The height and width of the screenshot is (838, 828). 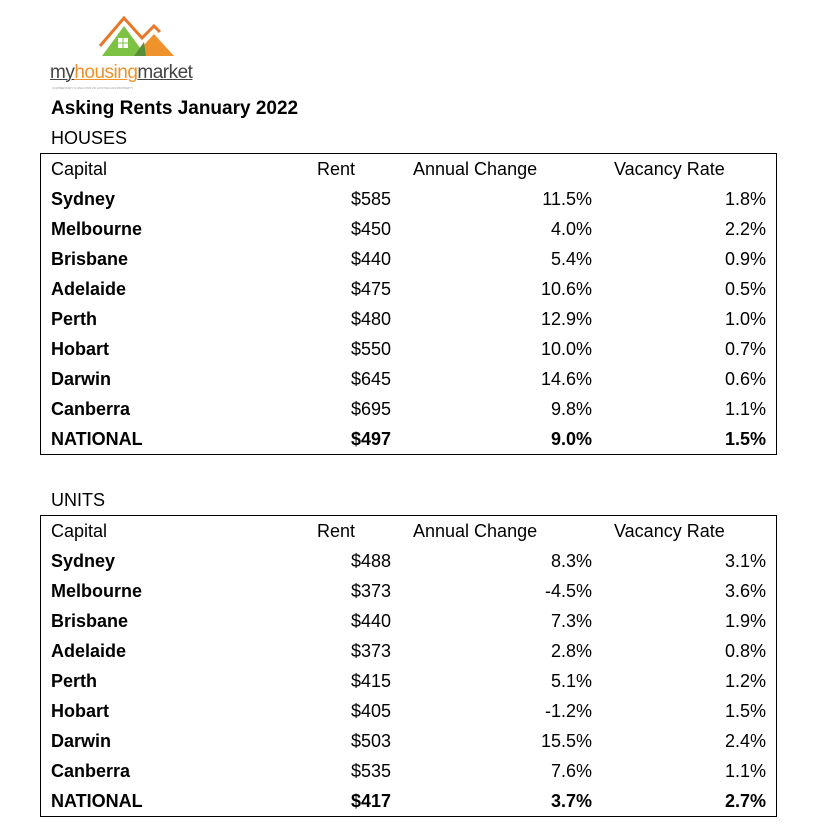 What do you see at coordinates (370, 439) in the screenshot?
I see `cell-rent: $497` at bounding box center [370, 439].